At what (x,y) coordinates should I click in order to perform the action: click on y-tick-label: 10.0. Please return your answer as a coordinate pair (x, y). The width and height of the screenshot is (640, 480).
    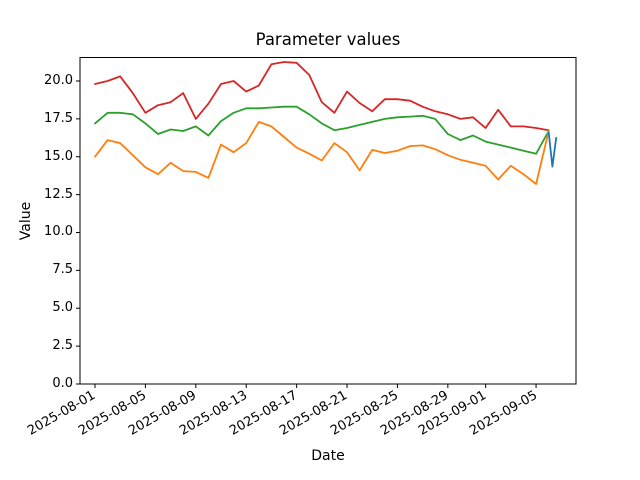
    Looking at the image, I should click on (58, 232).